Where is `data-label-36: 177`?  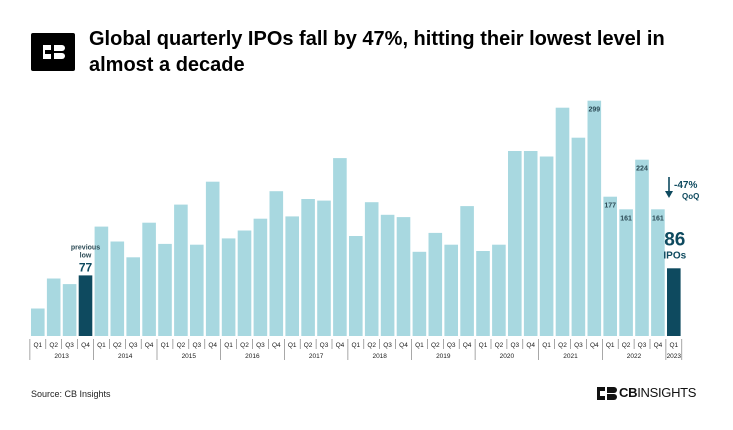 data-label-36: 177 is located at coordinates (610, 206).